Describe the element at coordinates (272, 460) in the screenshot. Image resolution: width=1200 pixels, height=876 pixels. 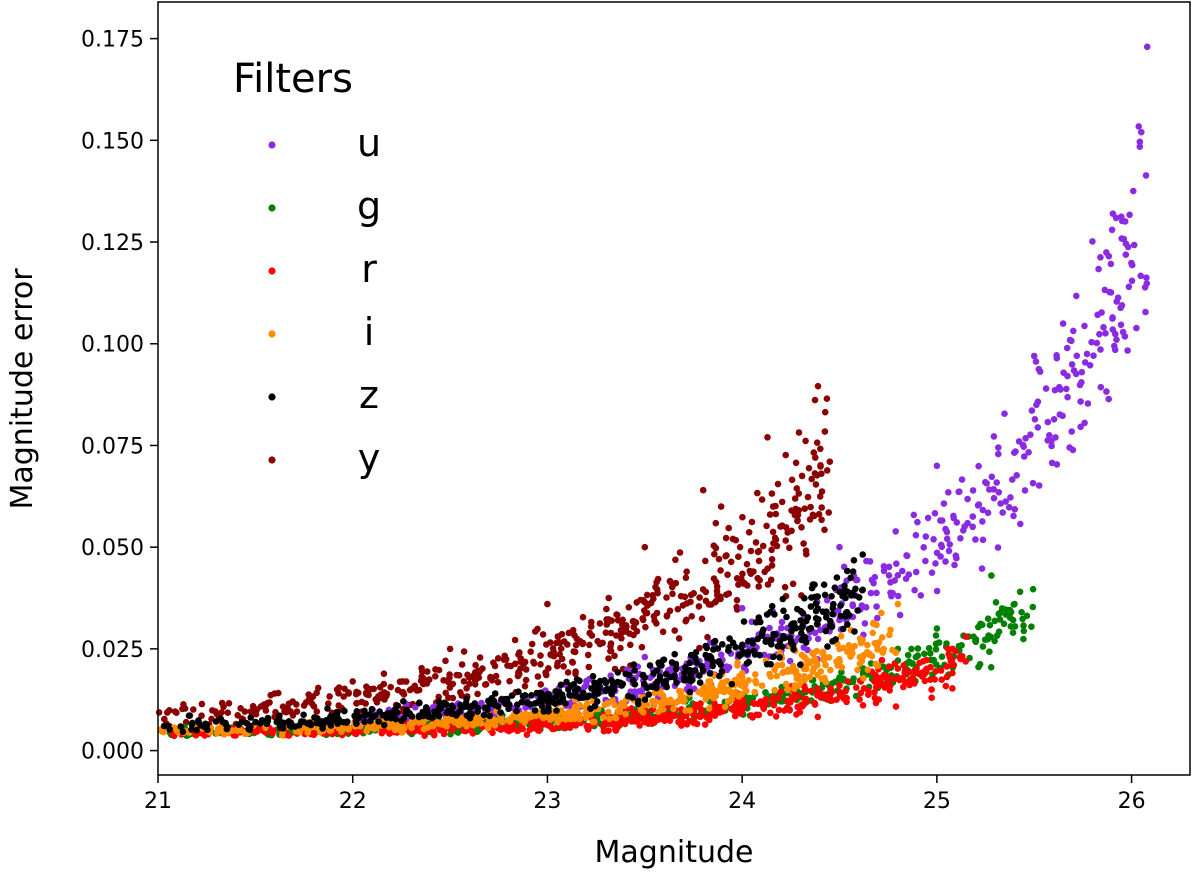
I see `legend-marker-y` at that location.